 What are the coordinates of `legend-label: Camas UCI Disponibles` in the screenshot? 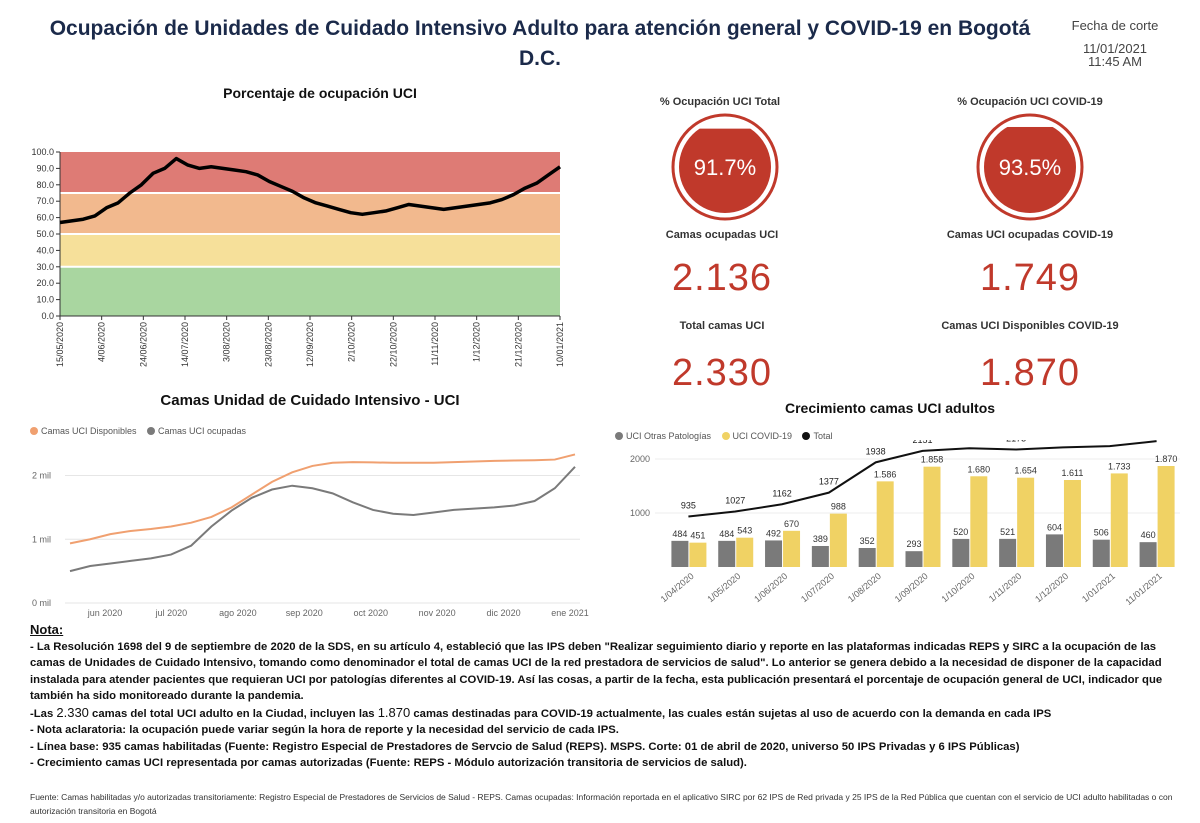 It's located at (89, 431).